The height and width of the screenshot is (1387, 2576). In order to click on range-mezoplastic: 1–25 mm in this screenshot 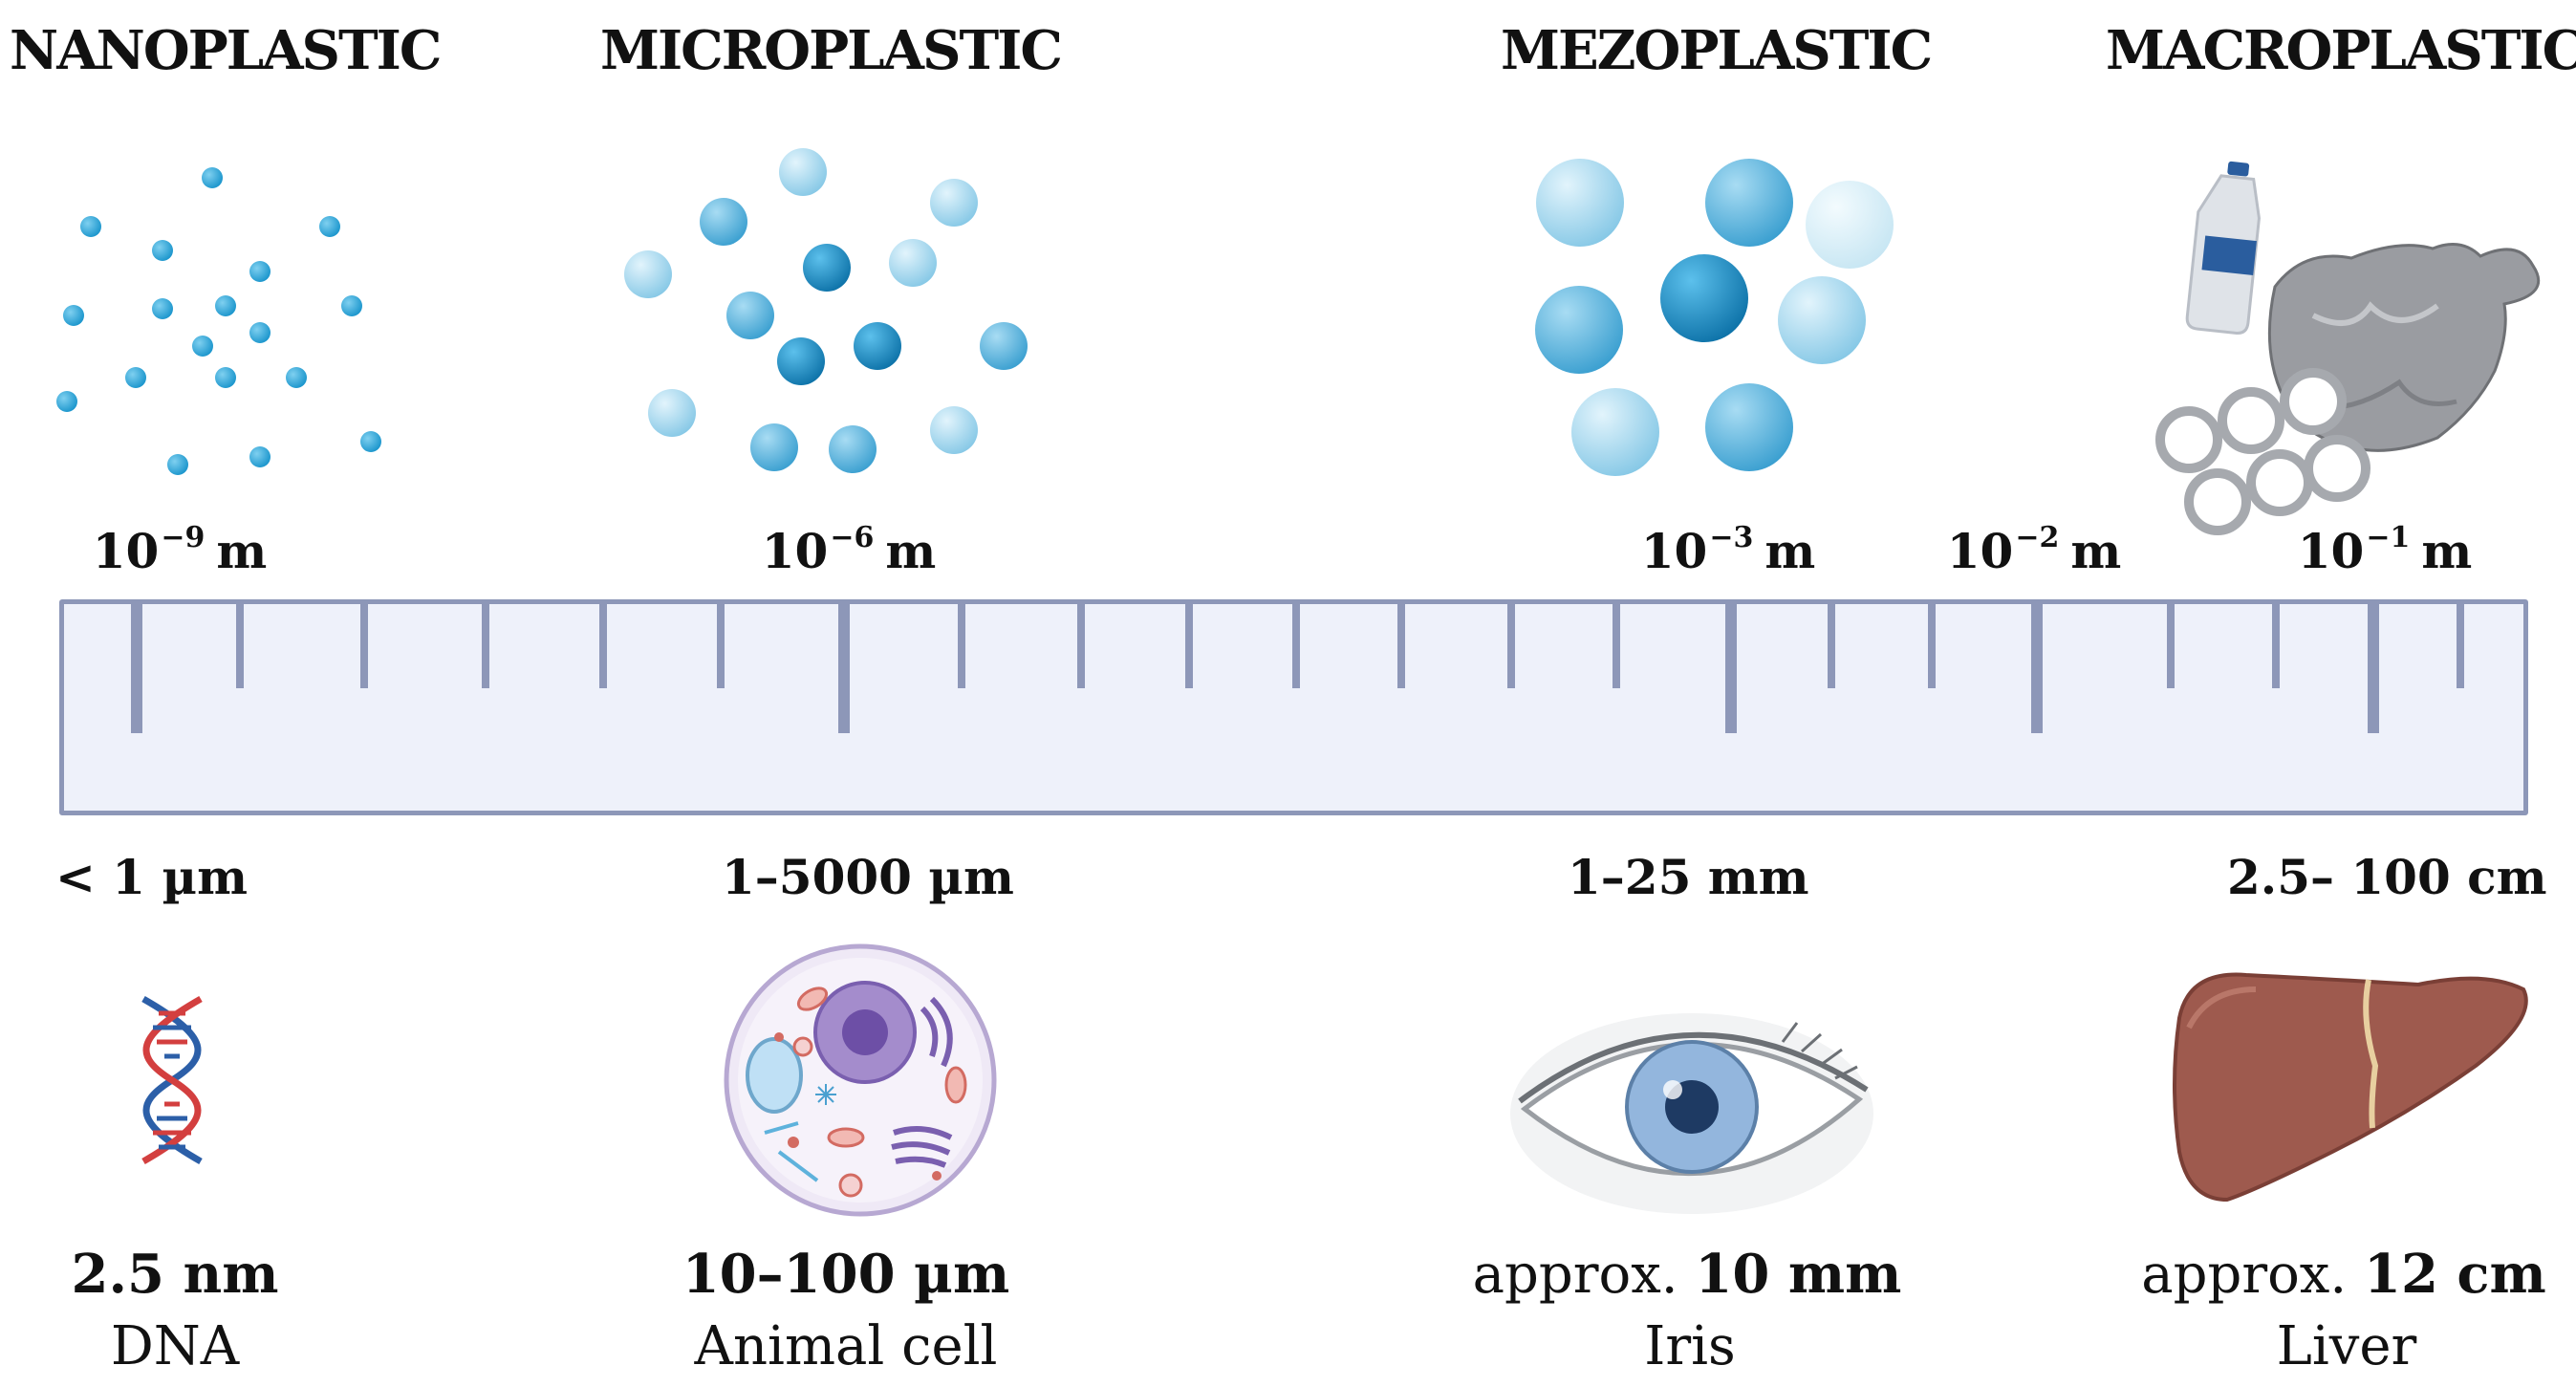, I will do `click(1688, 877)`.